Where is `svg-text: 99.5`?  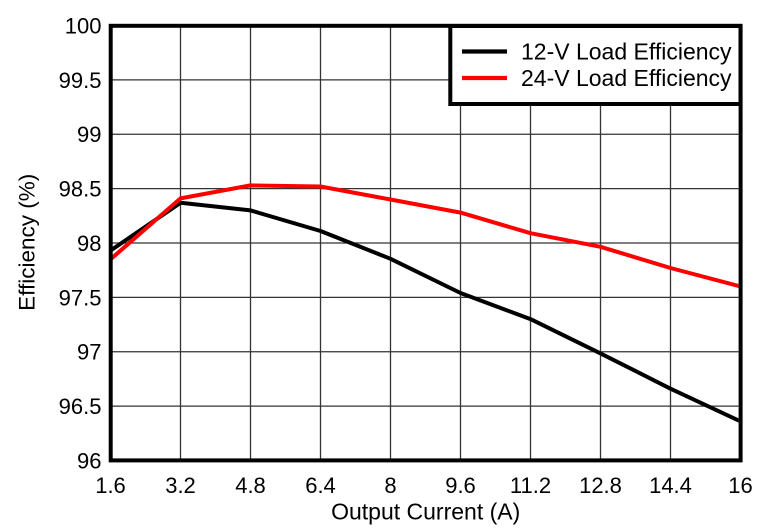 svg-text: 99.5 is located at coordinates (80, 80).